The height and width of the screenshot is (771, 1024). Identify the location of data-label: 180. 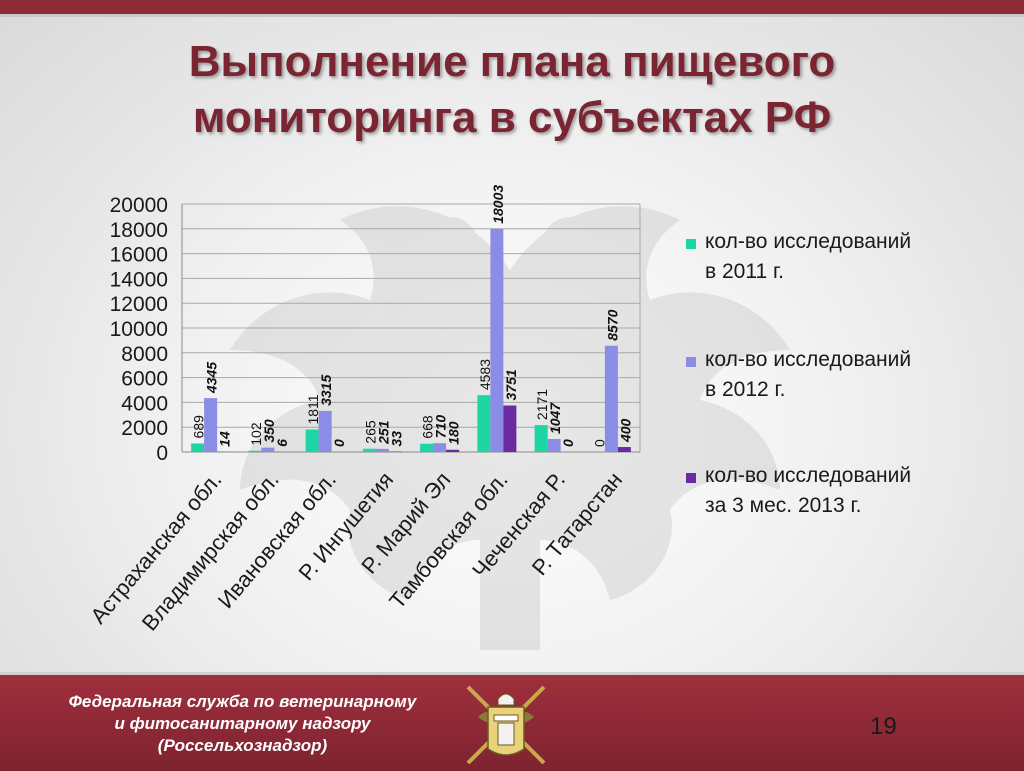
(454, 433).